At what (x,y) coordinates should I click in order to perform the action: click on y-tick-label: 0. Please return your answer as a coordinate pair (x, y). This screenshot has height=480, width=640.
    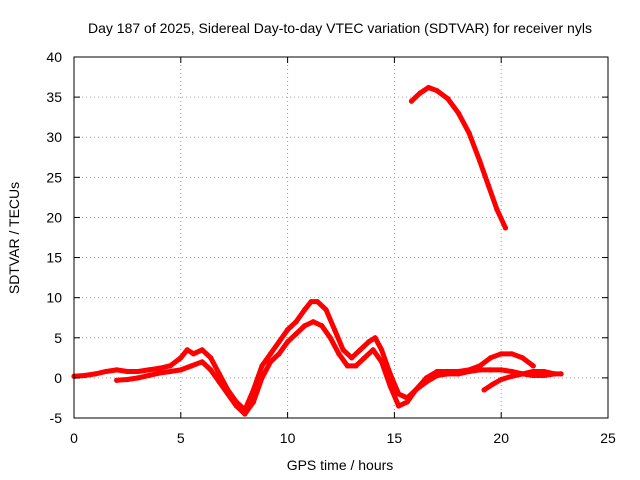
    Looking at the image, I should click on (58, 378).